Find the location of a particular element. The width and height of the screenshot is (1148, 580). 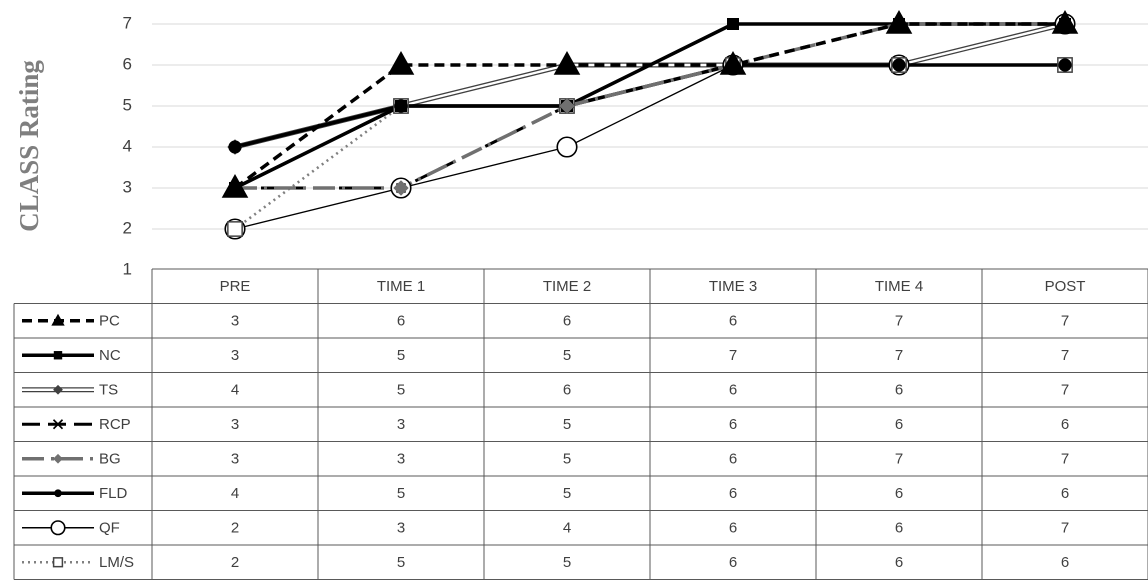

legend-label: TS is located at coordinates (108, 390).